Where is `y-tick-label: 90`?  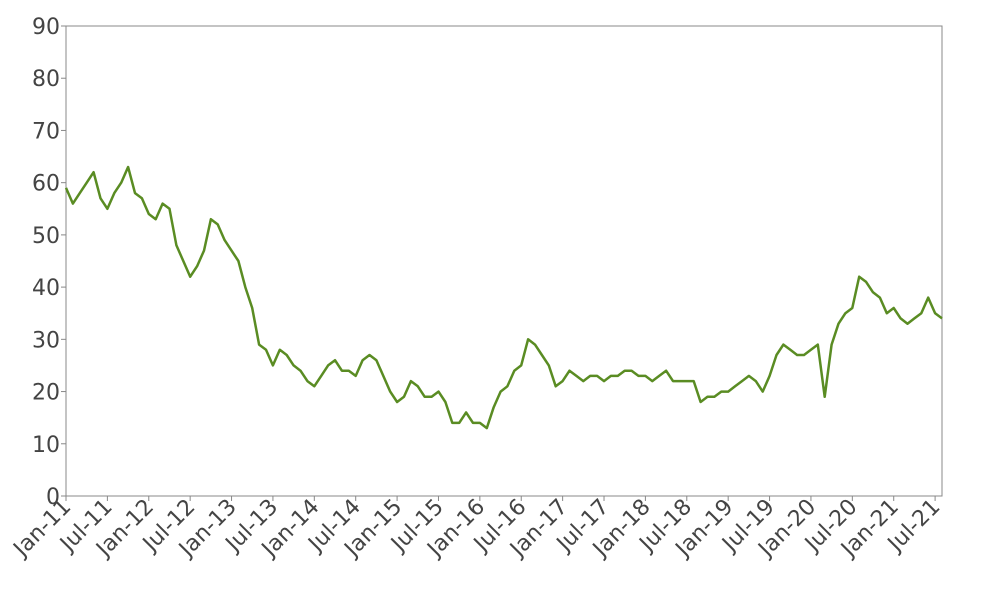
y-tick-label: 90 is located at coordinates (46, 27).